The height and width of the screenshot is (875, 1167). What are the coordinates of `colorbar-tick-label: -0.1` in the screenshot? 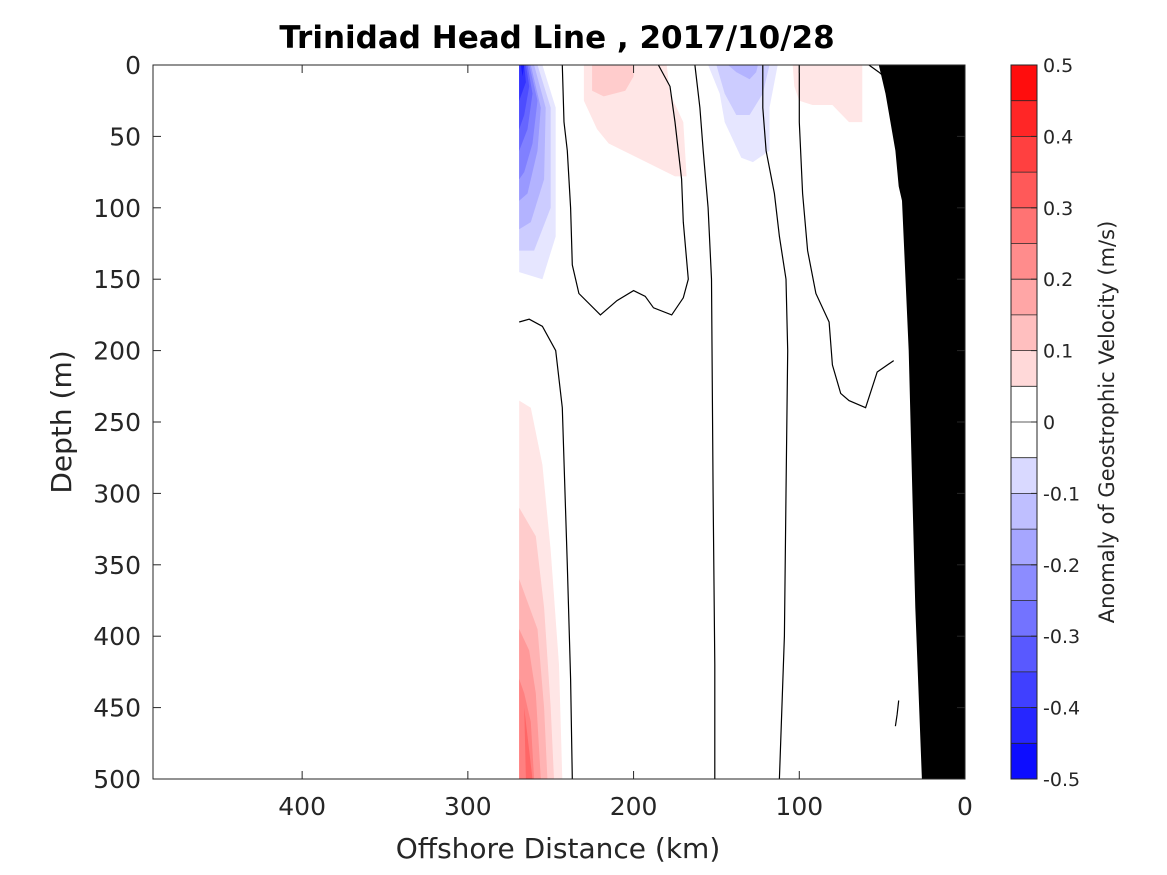 It's located at (1061, 494).